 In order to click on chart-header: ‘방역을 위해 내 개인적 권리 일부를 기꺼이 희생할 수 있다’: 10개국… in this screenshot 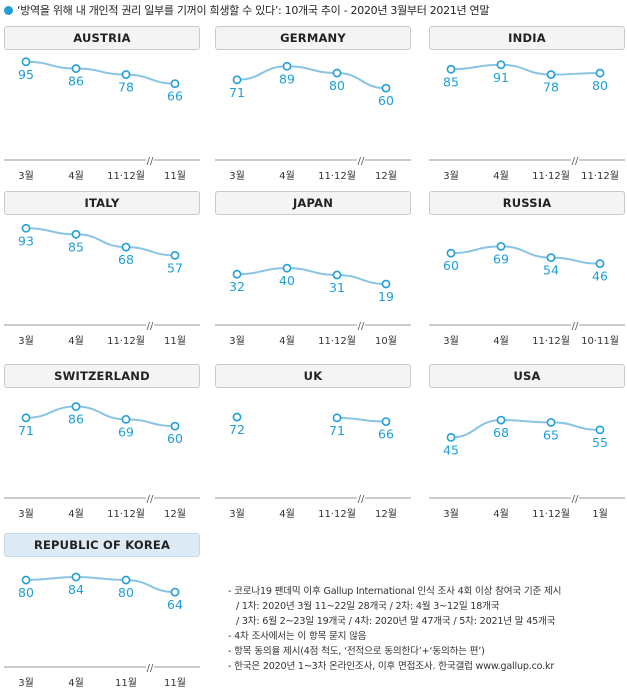, I will do `click(246, 10)`.